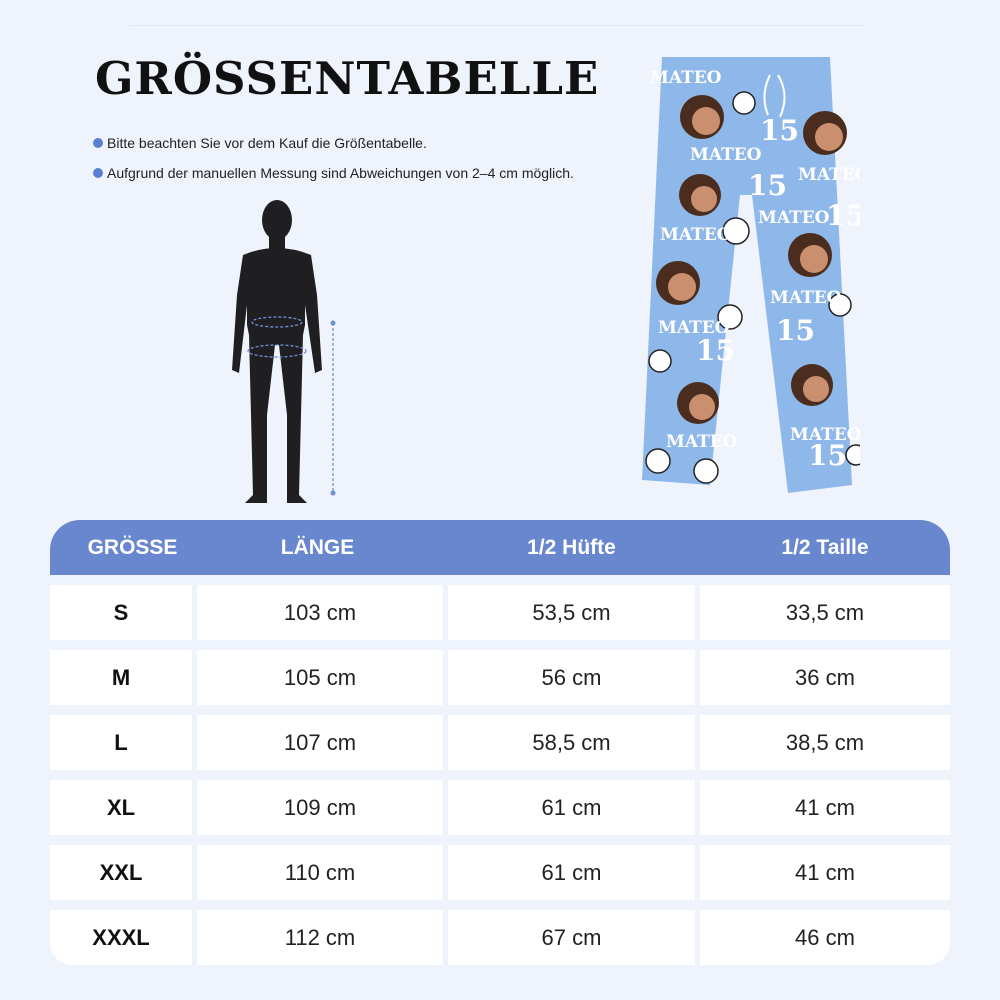  What do you see at coordinates (347, 78) in the screenshot?
I see `page-title: GRÖSSENTABELLE` at bounding box center [347, 78].